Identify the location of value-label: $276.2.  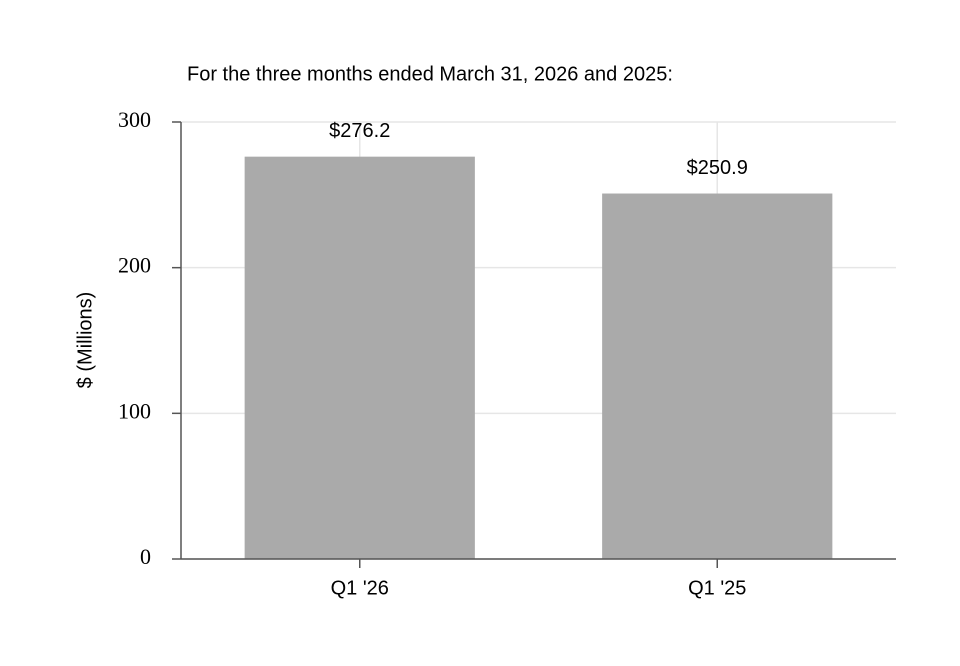
(359, 131).